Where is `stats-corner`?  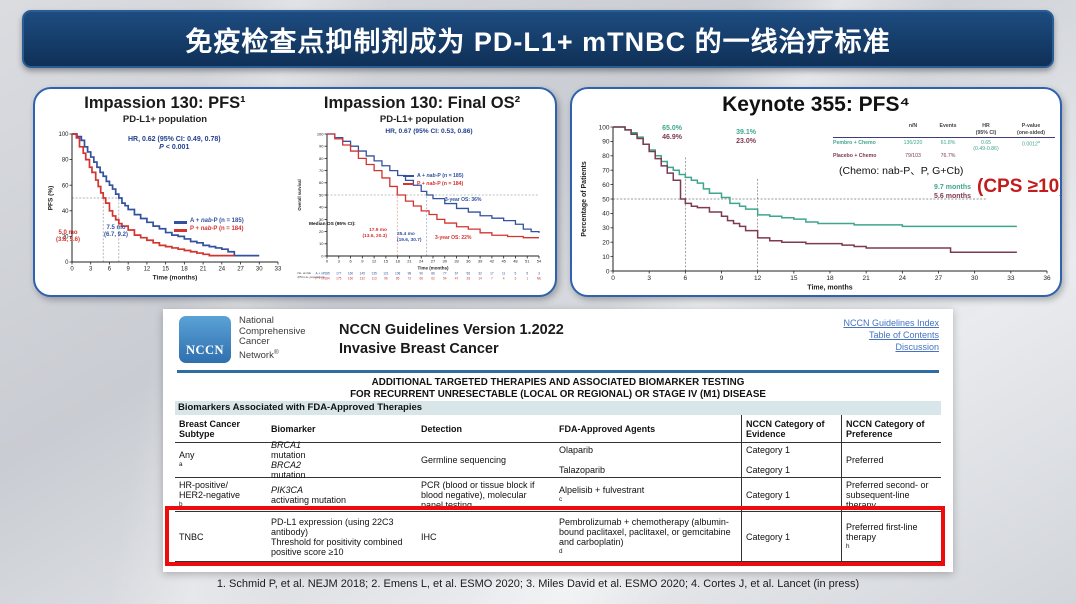
stats-corner is located at coordinates (864, 130).